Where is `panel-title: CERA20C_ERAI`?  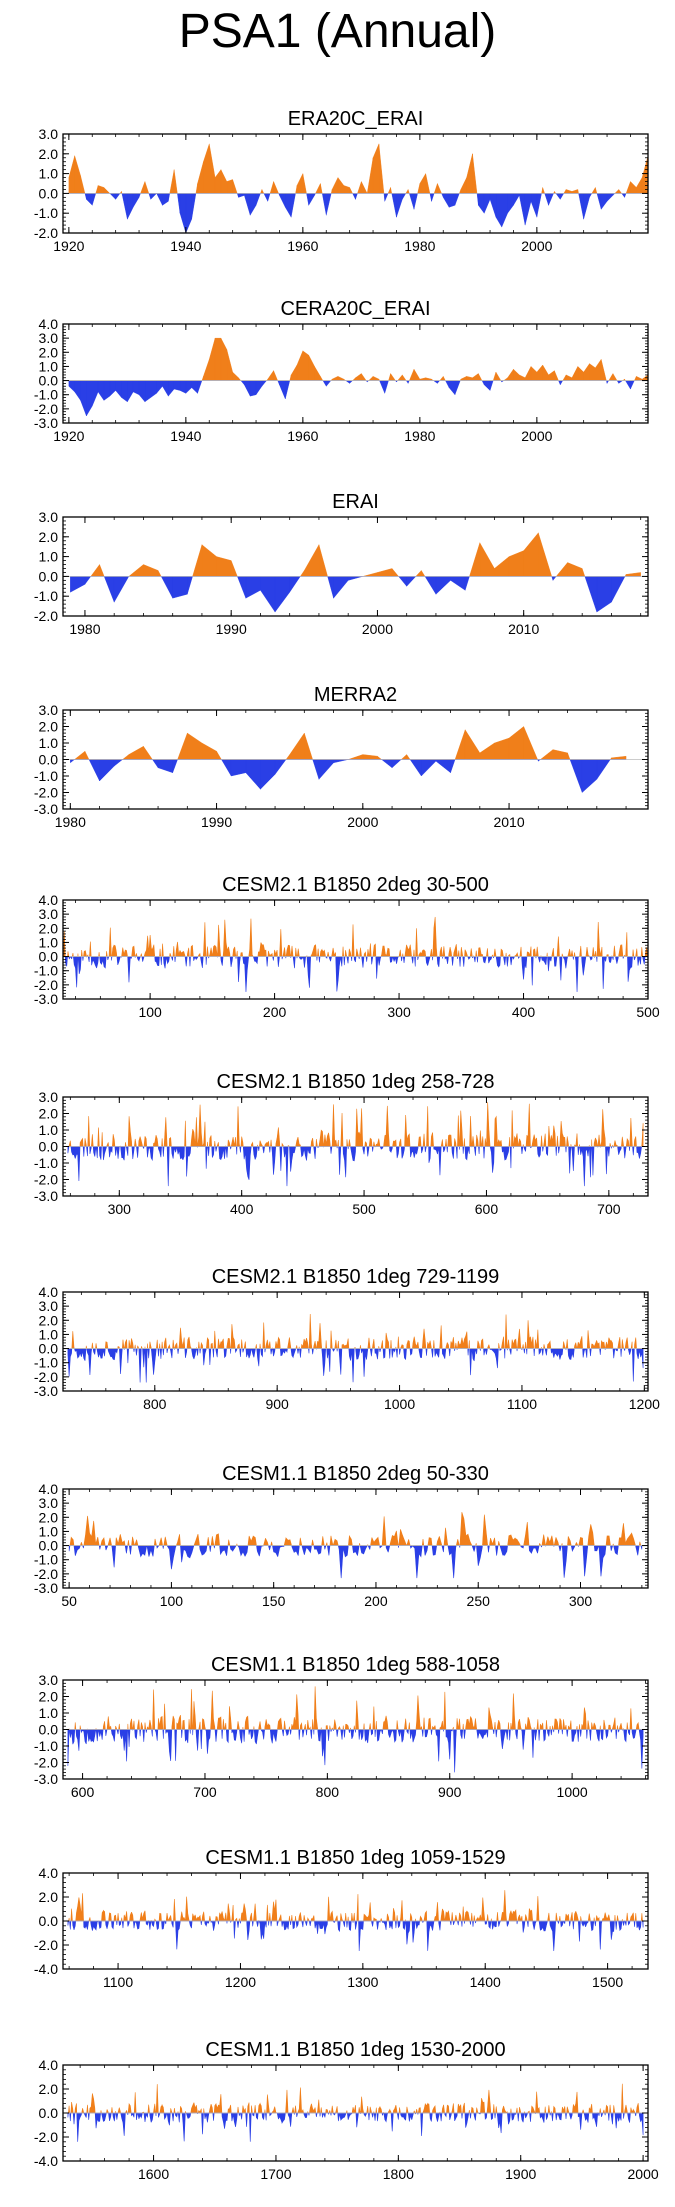 panel-title: CERA20C_ERAI is located at coordinates (355, 309).